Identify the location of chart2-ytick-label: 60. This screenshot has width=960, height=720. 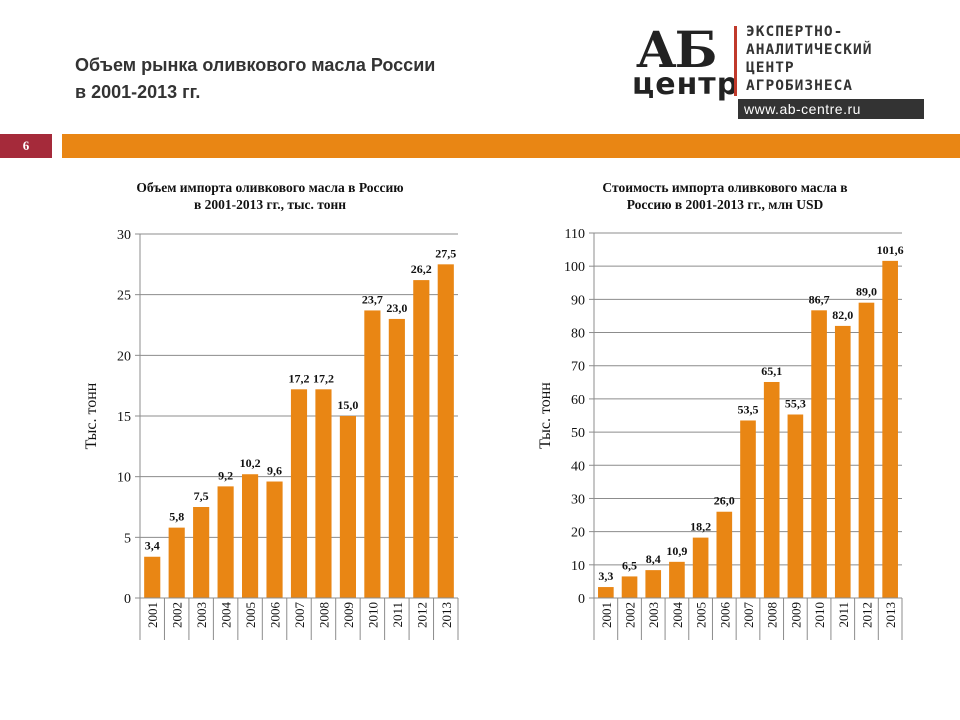
(578, 400).